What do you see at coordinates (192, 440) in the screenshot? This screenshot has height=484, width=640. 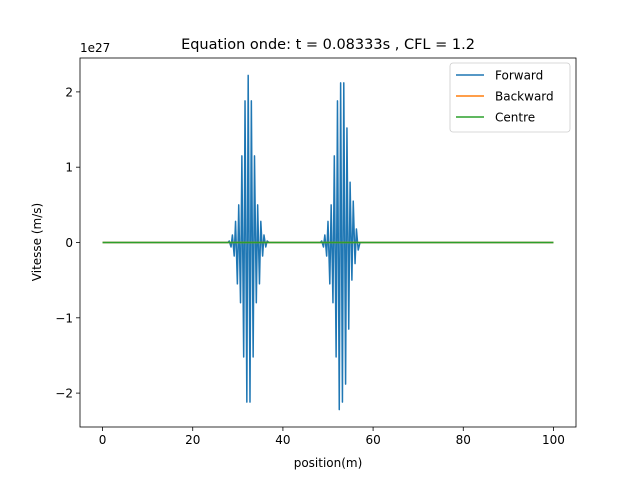 I see `x-tick-label: 20` at bounding box center [192, 440].